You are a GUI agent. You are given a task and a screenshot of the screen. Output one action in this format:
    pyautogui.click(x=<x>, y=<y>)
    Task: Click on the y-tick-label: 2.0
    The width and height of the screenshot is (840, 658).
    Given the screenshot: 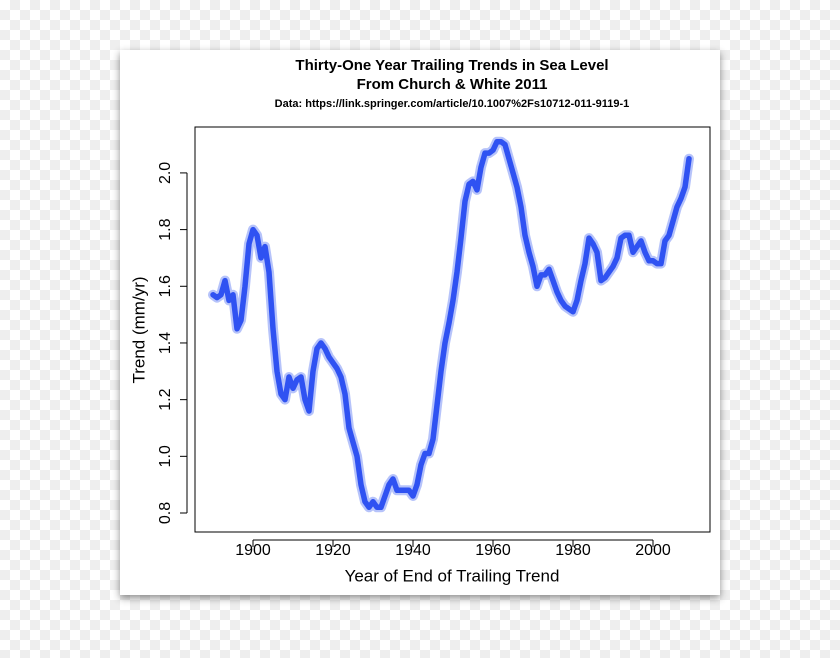 What is the action you would take?
    pyautogui.click(x=165, y=173)
    